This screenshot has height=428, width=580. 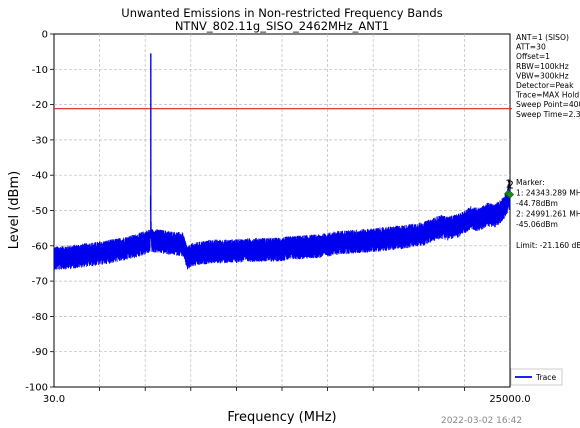 I want to click on y-axis-label: Level (dBm), so click(x=14, y=210).